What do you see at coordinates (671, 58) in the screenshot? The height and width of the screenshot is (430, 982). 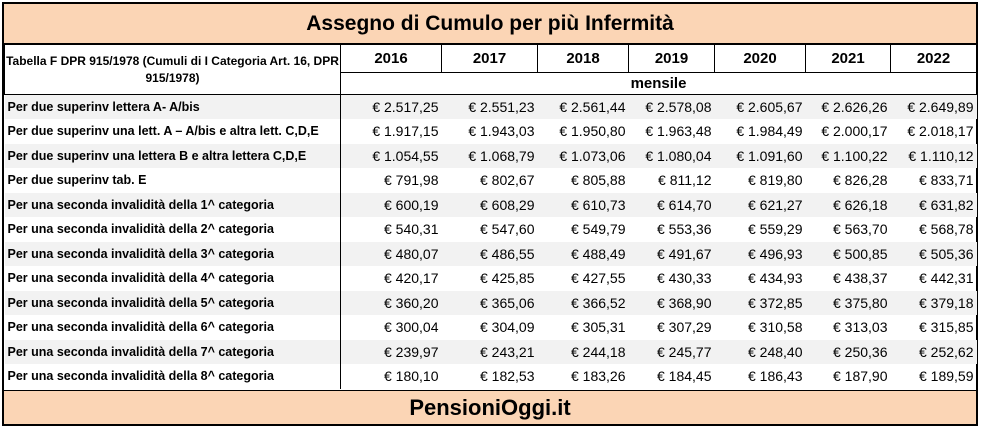 I see `header-year: 2019` at bounding box center [671, 58].